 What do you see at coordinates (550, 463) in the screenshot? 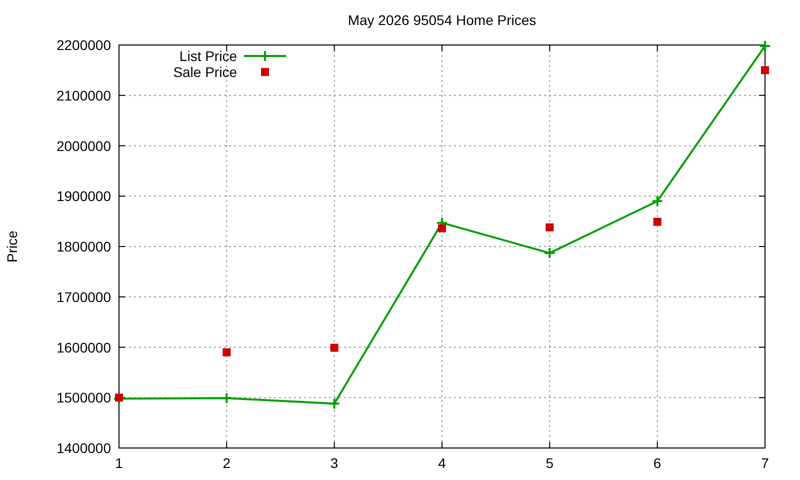
I see `x-tick-label: 5` at bounding box center [550, 463].